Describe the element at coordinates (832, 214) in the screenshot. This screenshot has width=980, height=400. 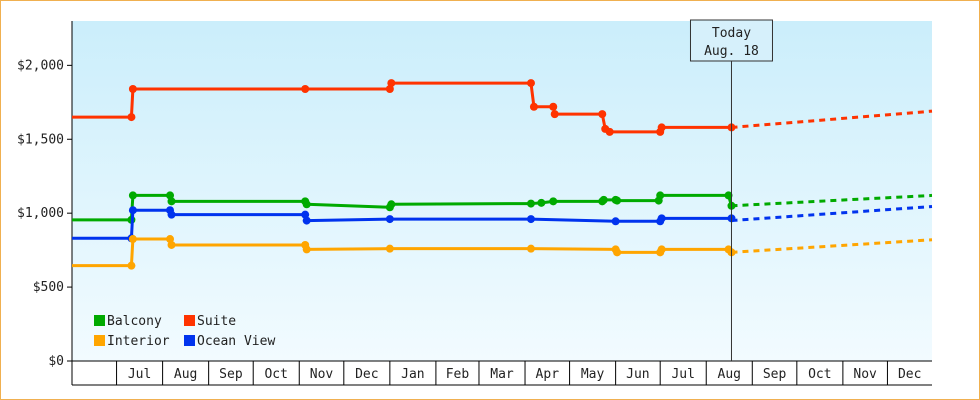
I see `forecast-line-ocean-view` at that location.